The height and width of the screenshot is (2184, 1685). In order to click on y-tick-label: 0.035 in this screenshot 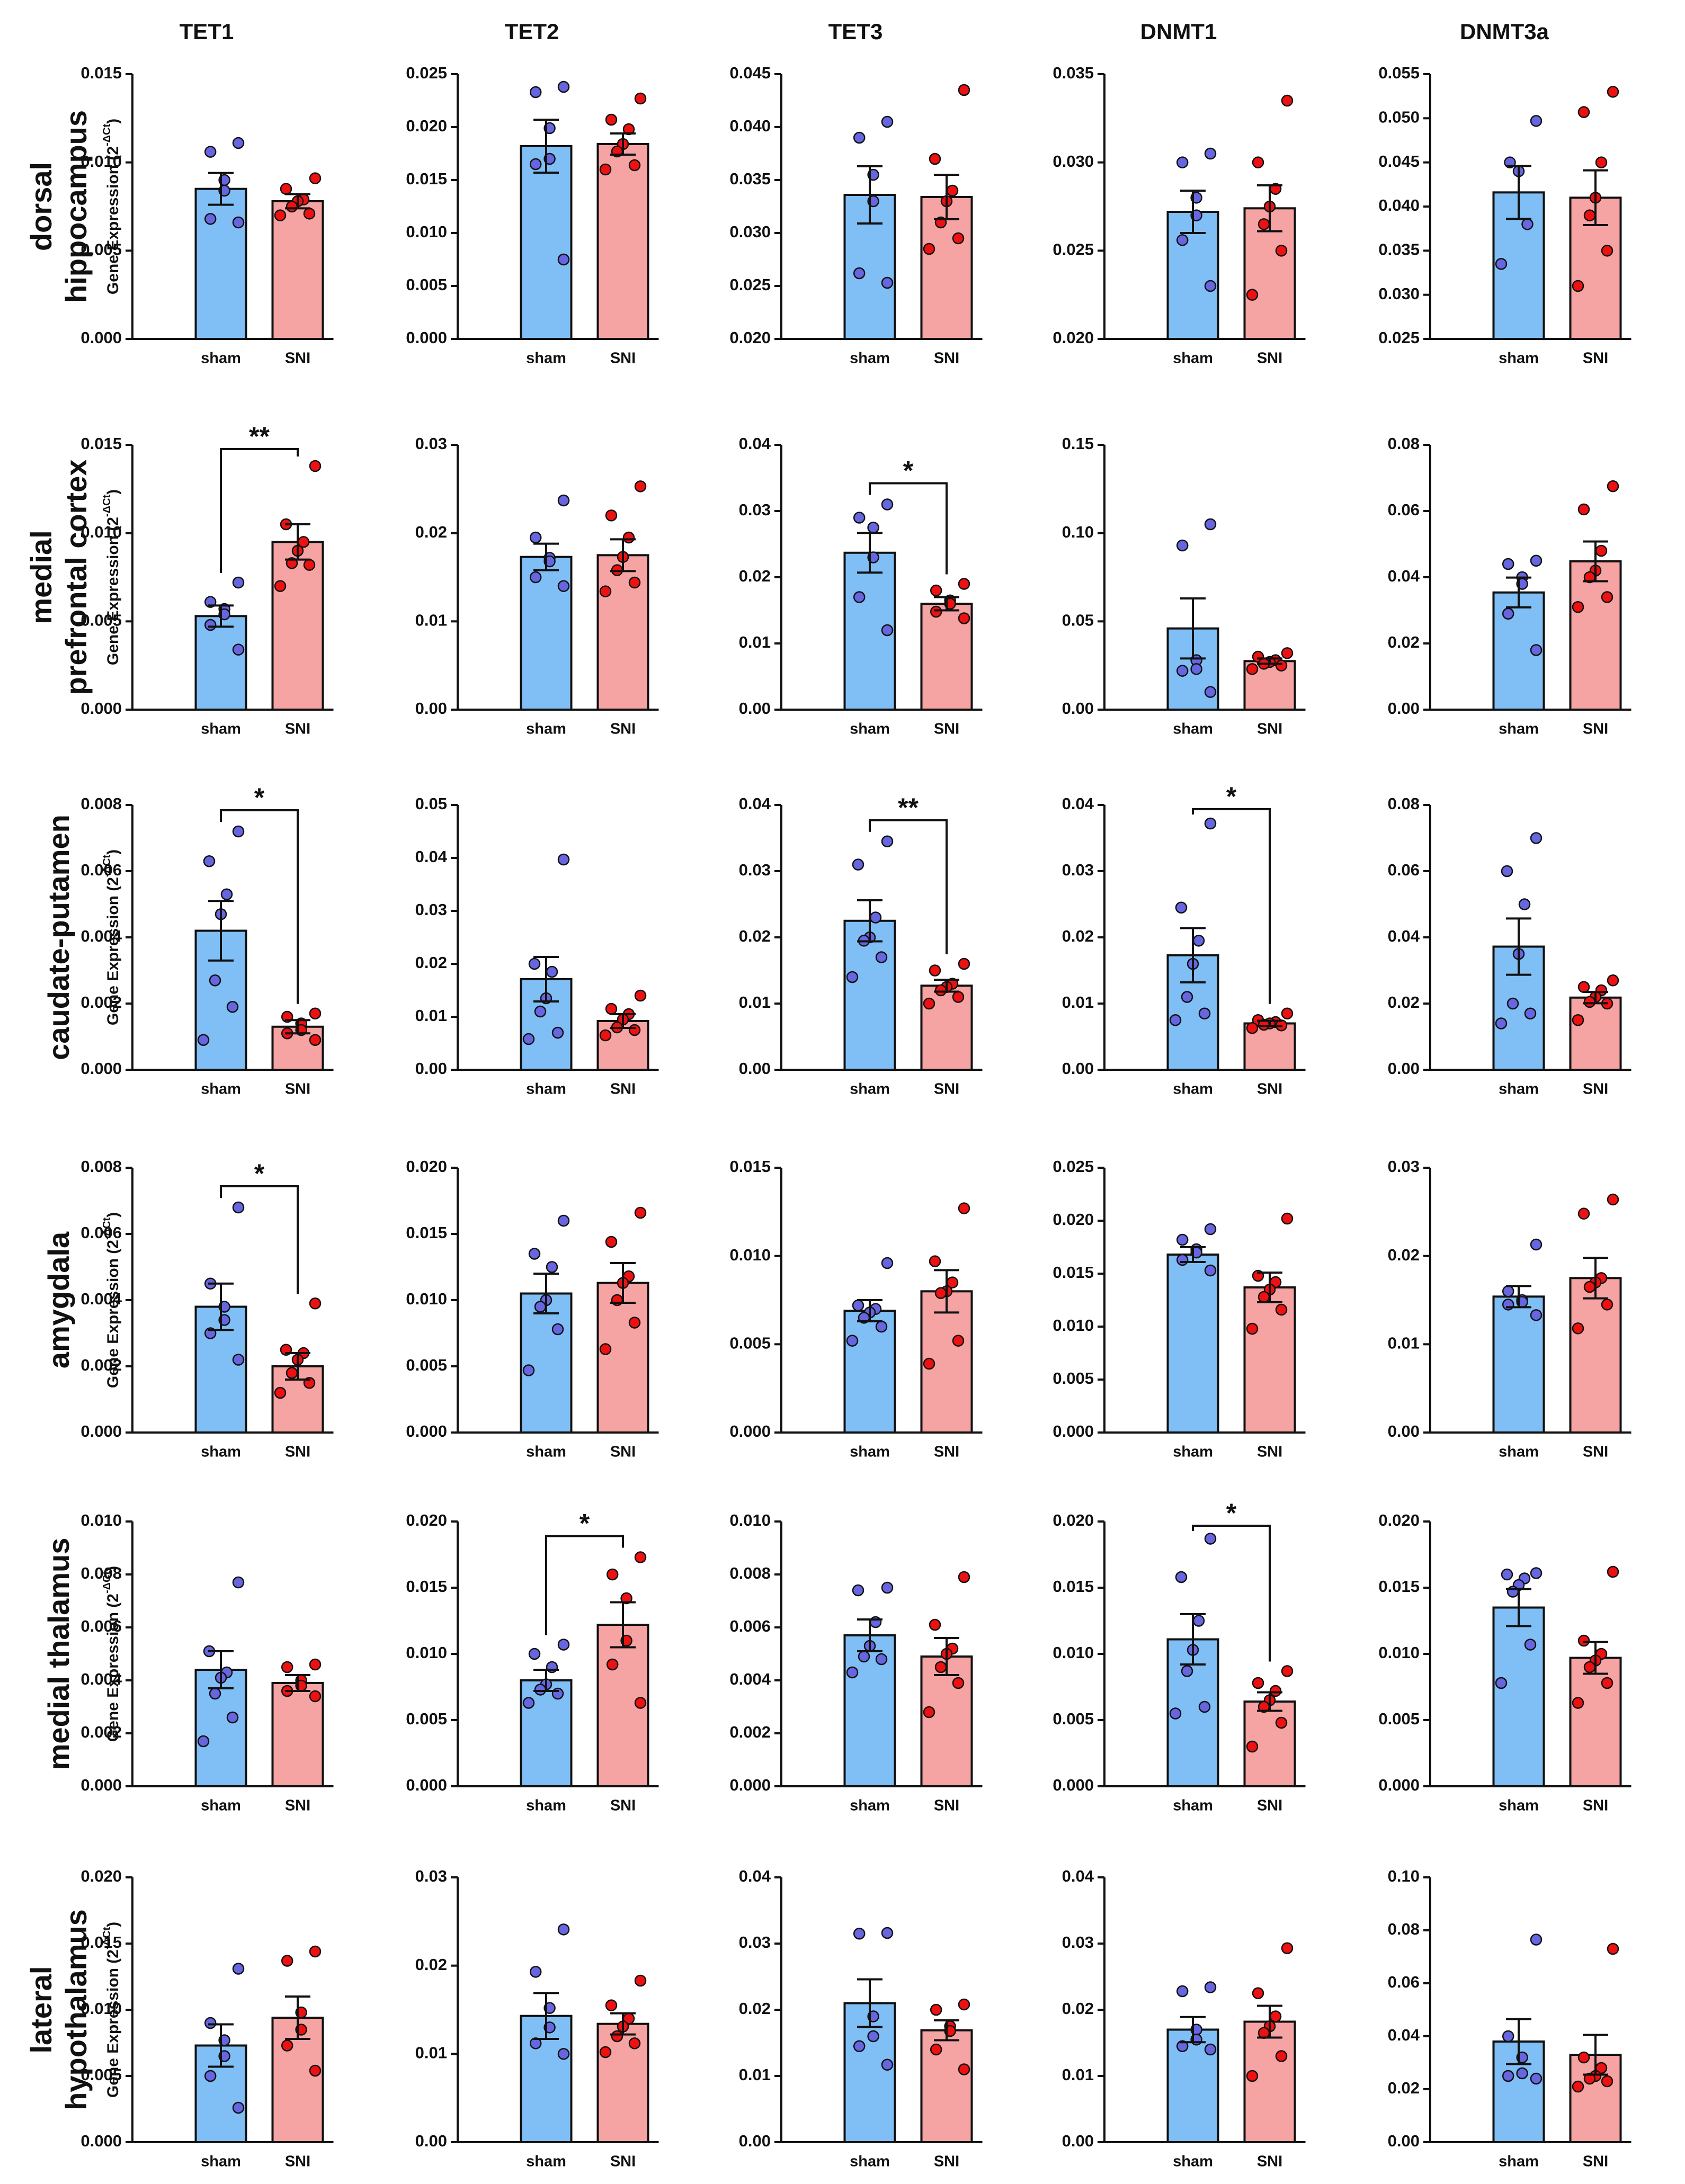, I will do `click(1073, 73)`.